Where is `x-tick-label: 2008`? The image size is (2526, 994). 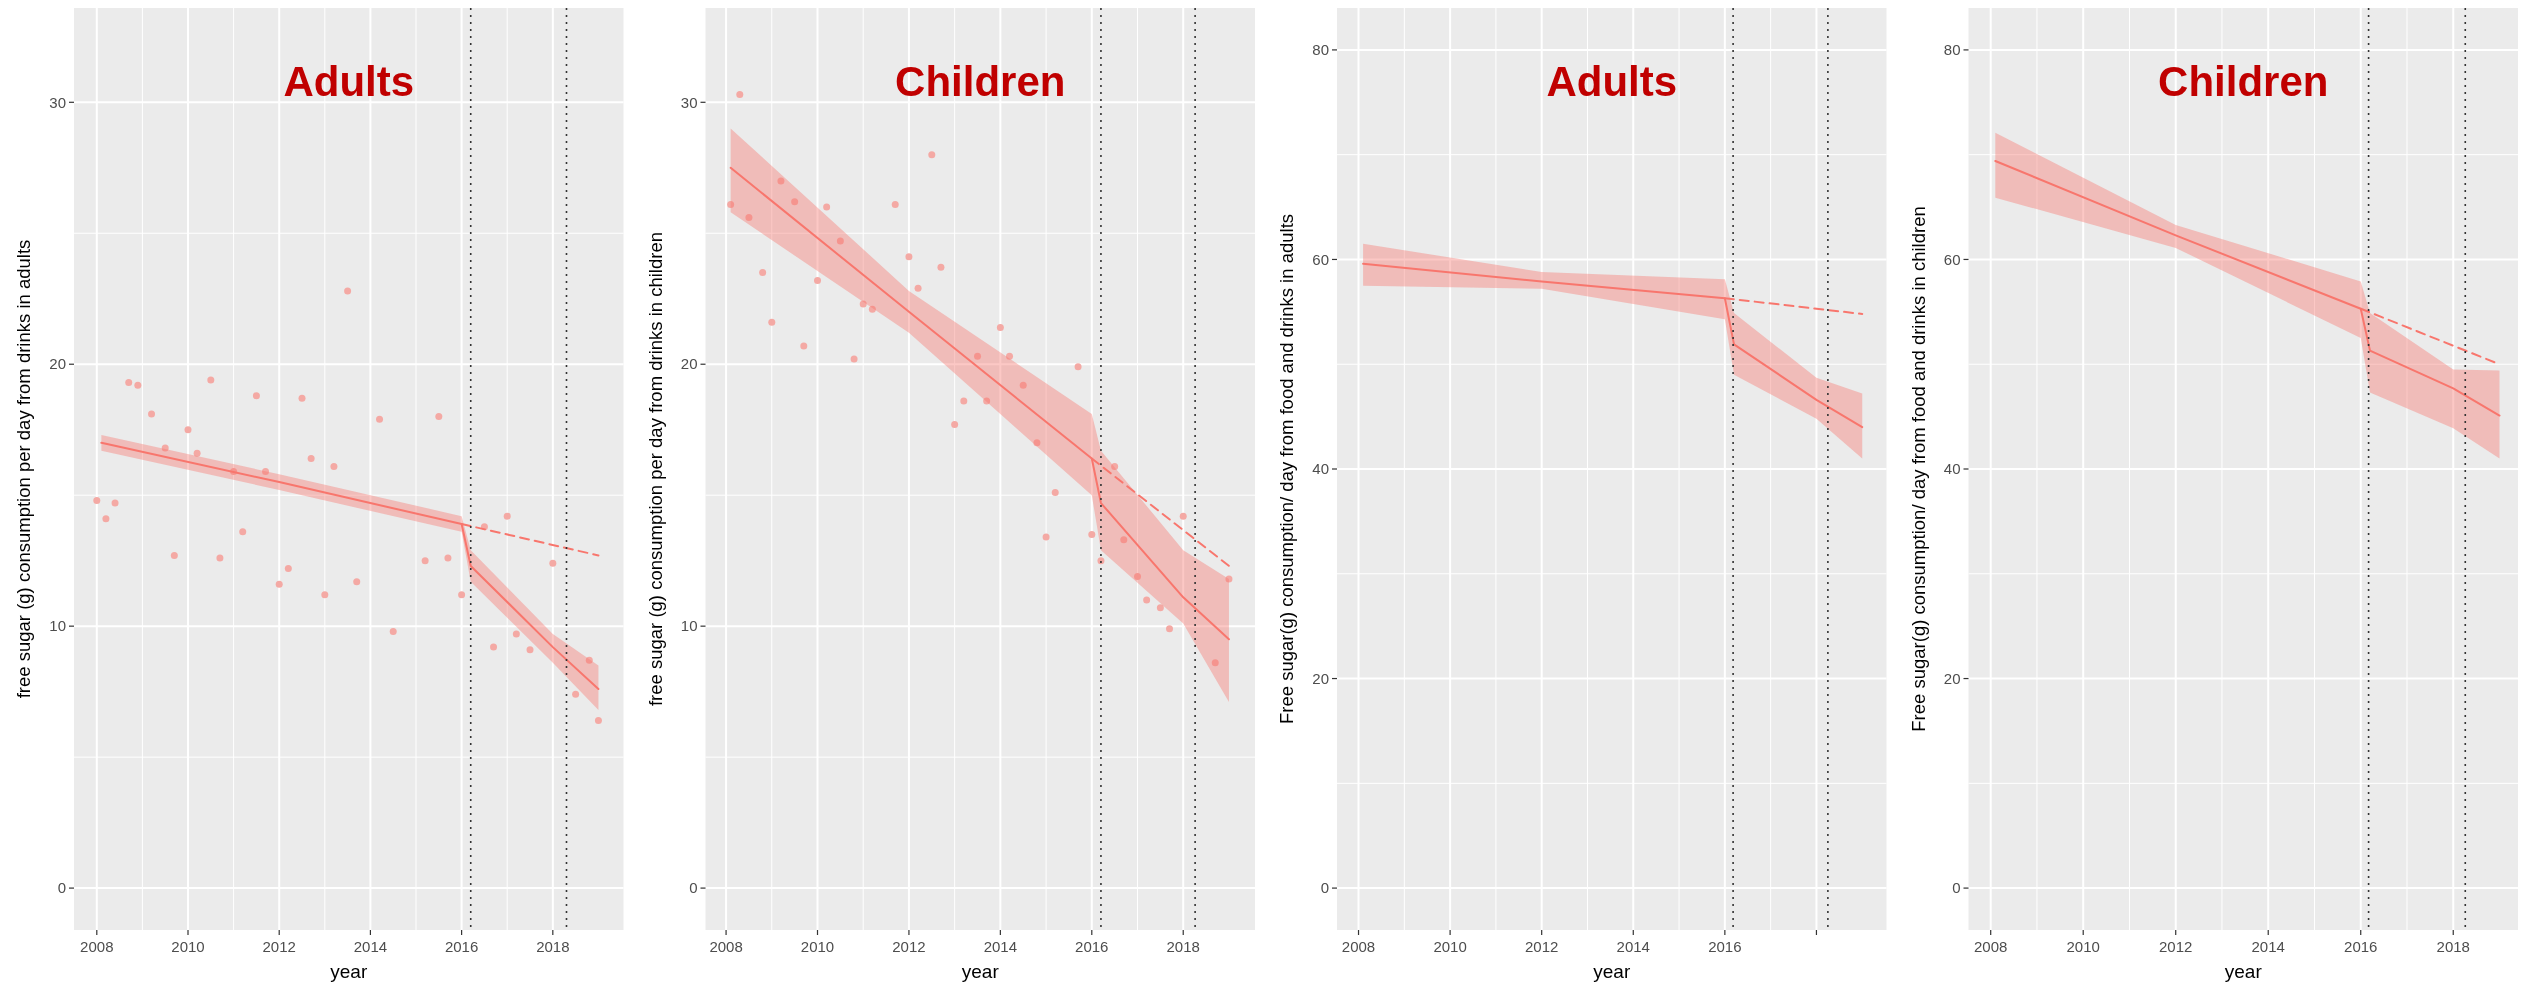 x-tick-label: 2008 is located at coordinates (1358, 946).